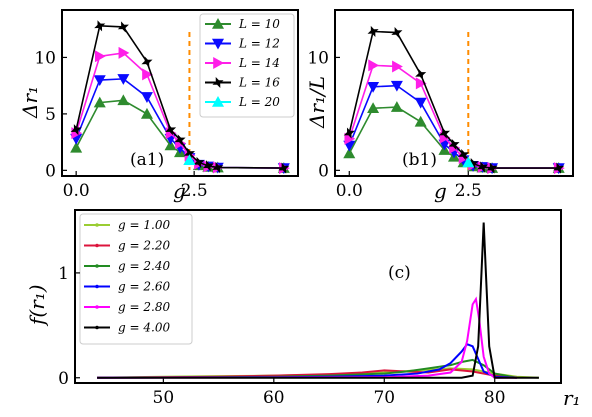  I want to click on legend-label: L = 16, so click(259, 83).